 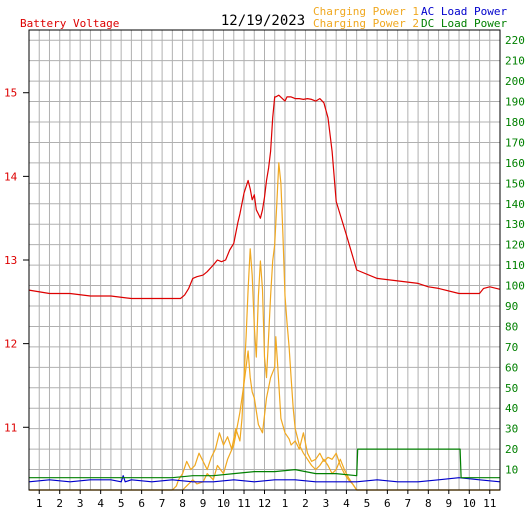 I want to click on x-axis-tick-label: 12, so click(x=264, y=503).